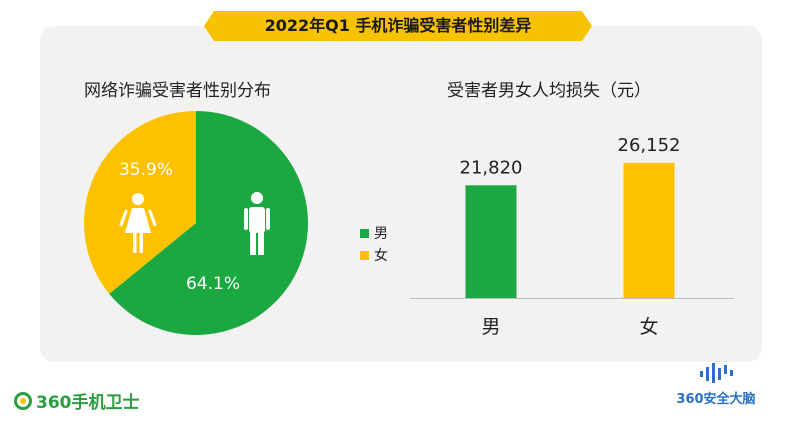  I want to click on legend-label-female: 女, so click(381, 256).